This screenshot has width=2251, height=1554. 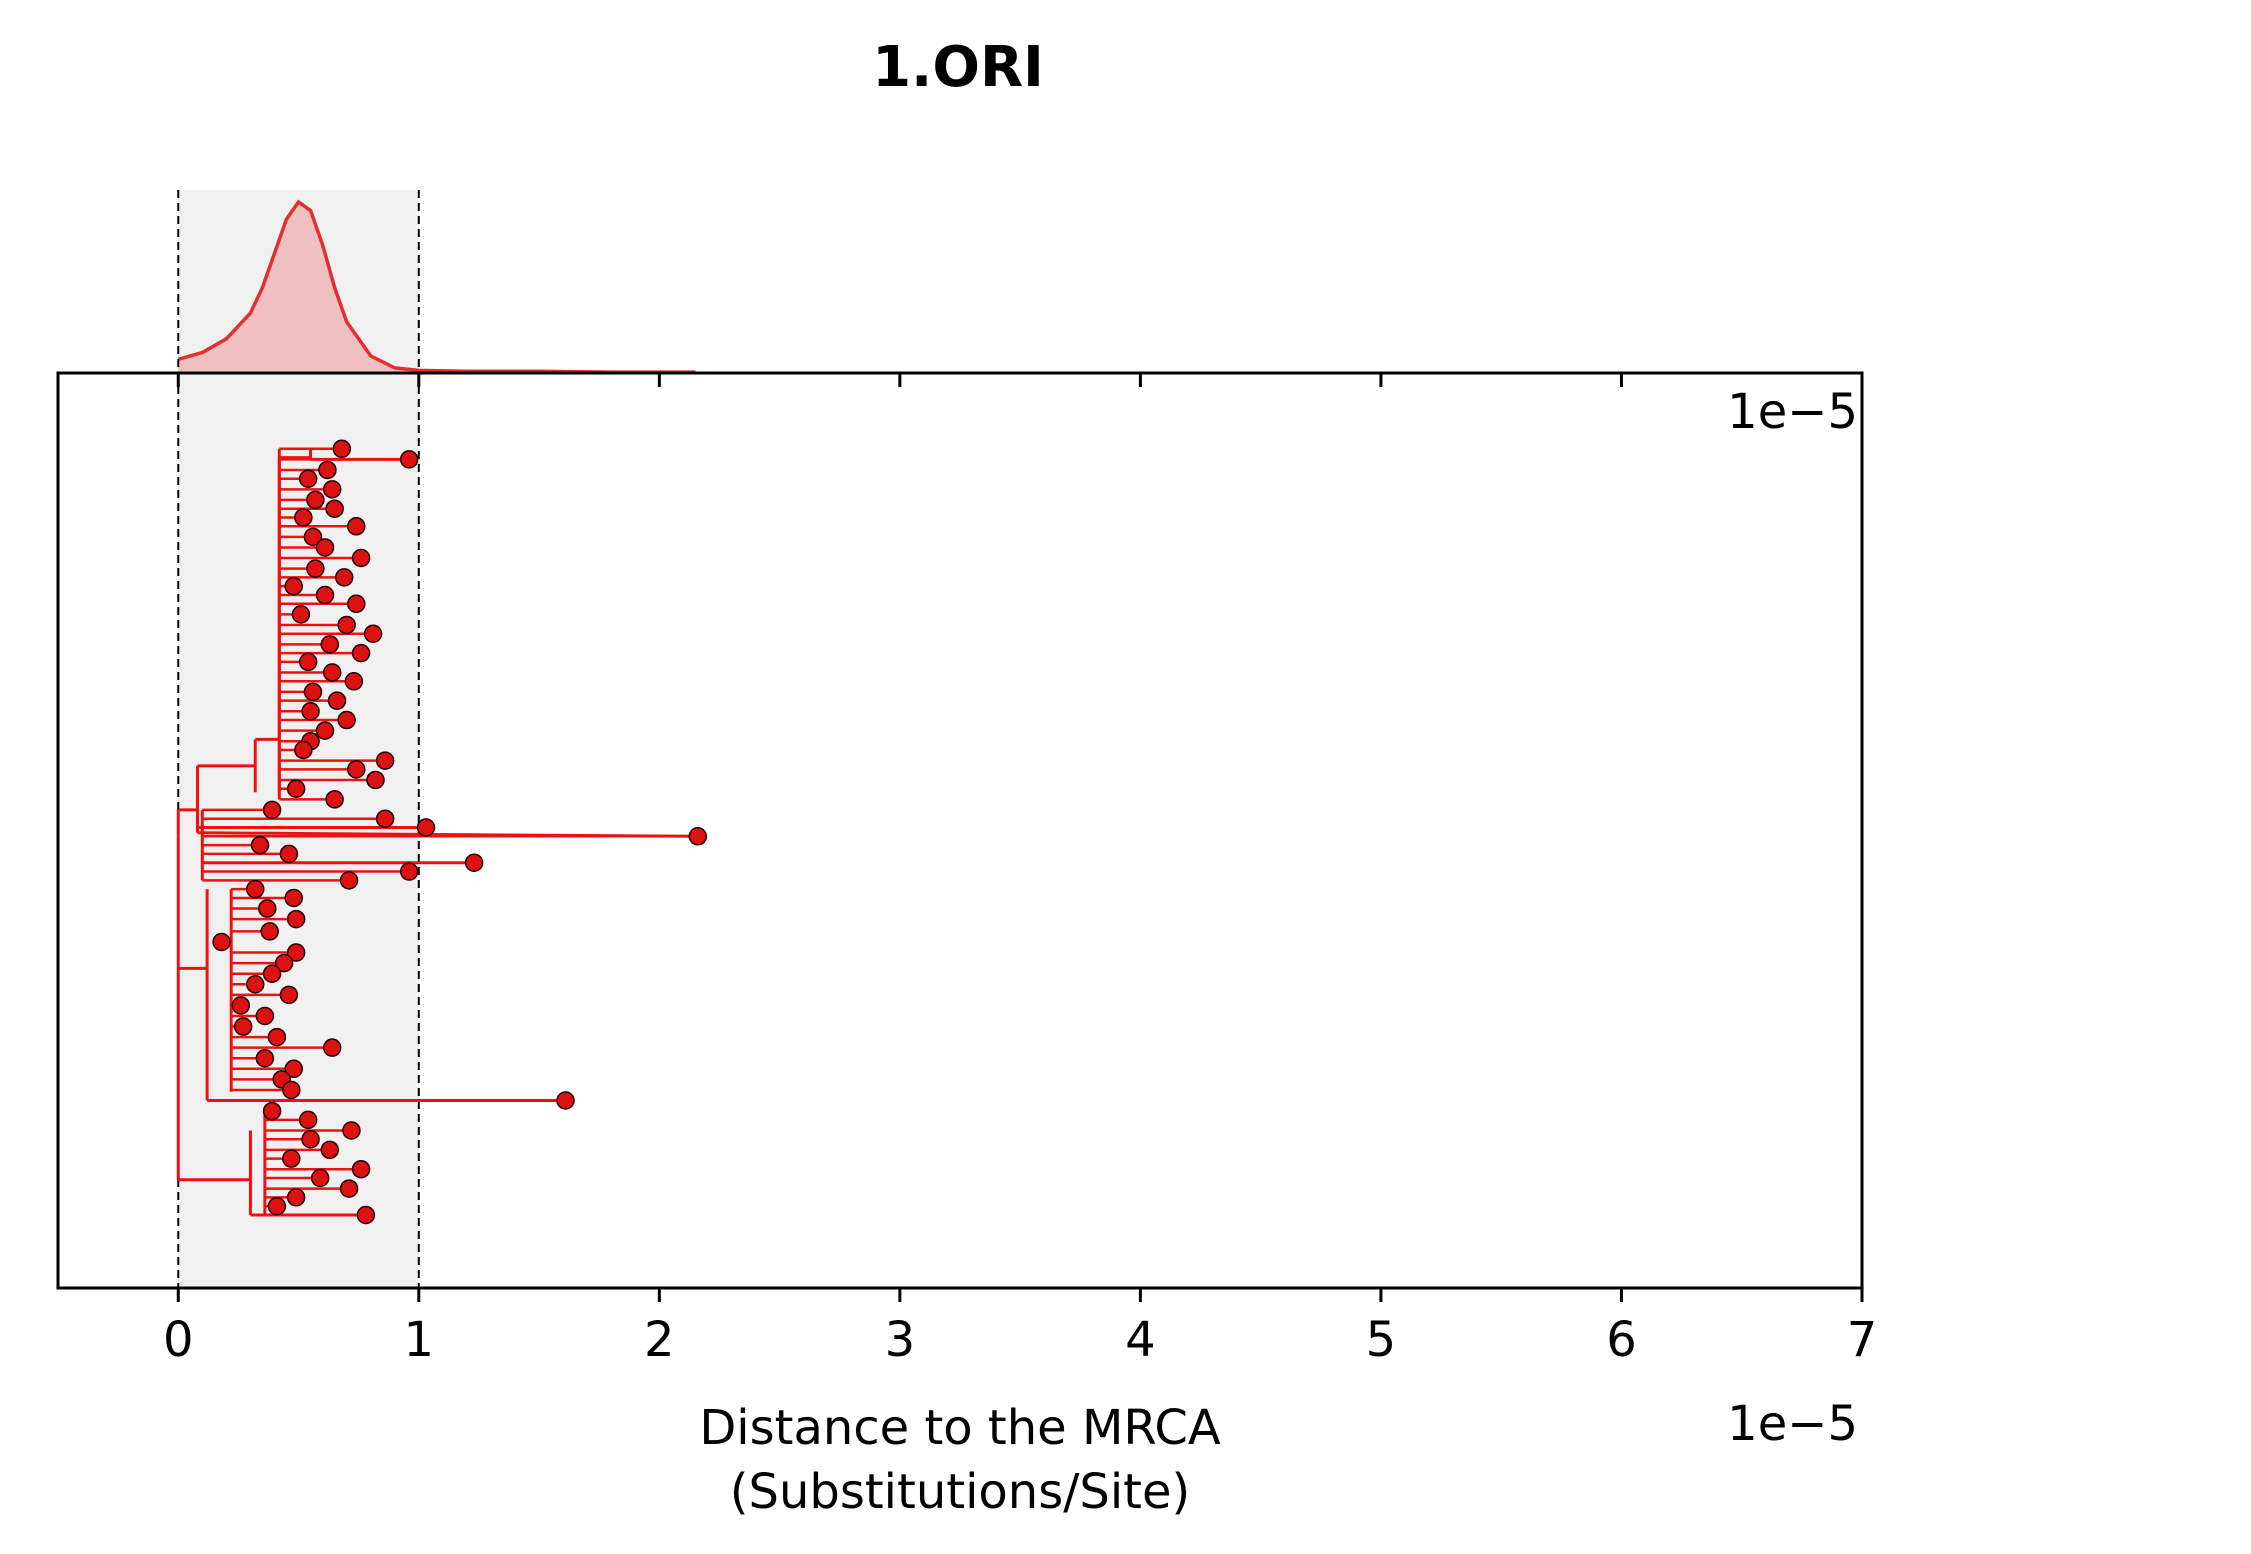 What do you see at coordinates (419, 1340) in the screenshot?
I see `x-tick-label-1: 1` at bounding box center [419, 1340].